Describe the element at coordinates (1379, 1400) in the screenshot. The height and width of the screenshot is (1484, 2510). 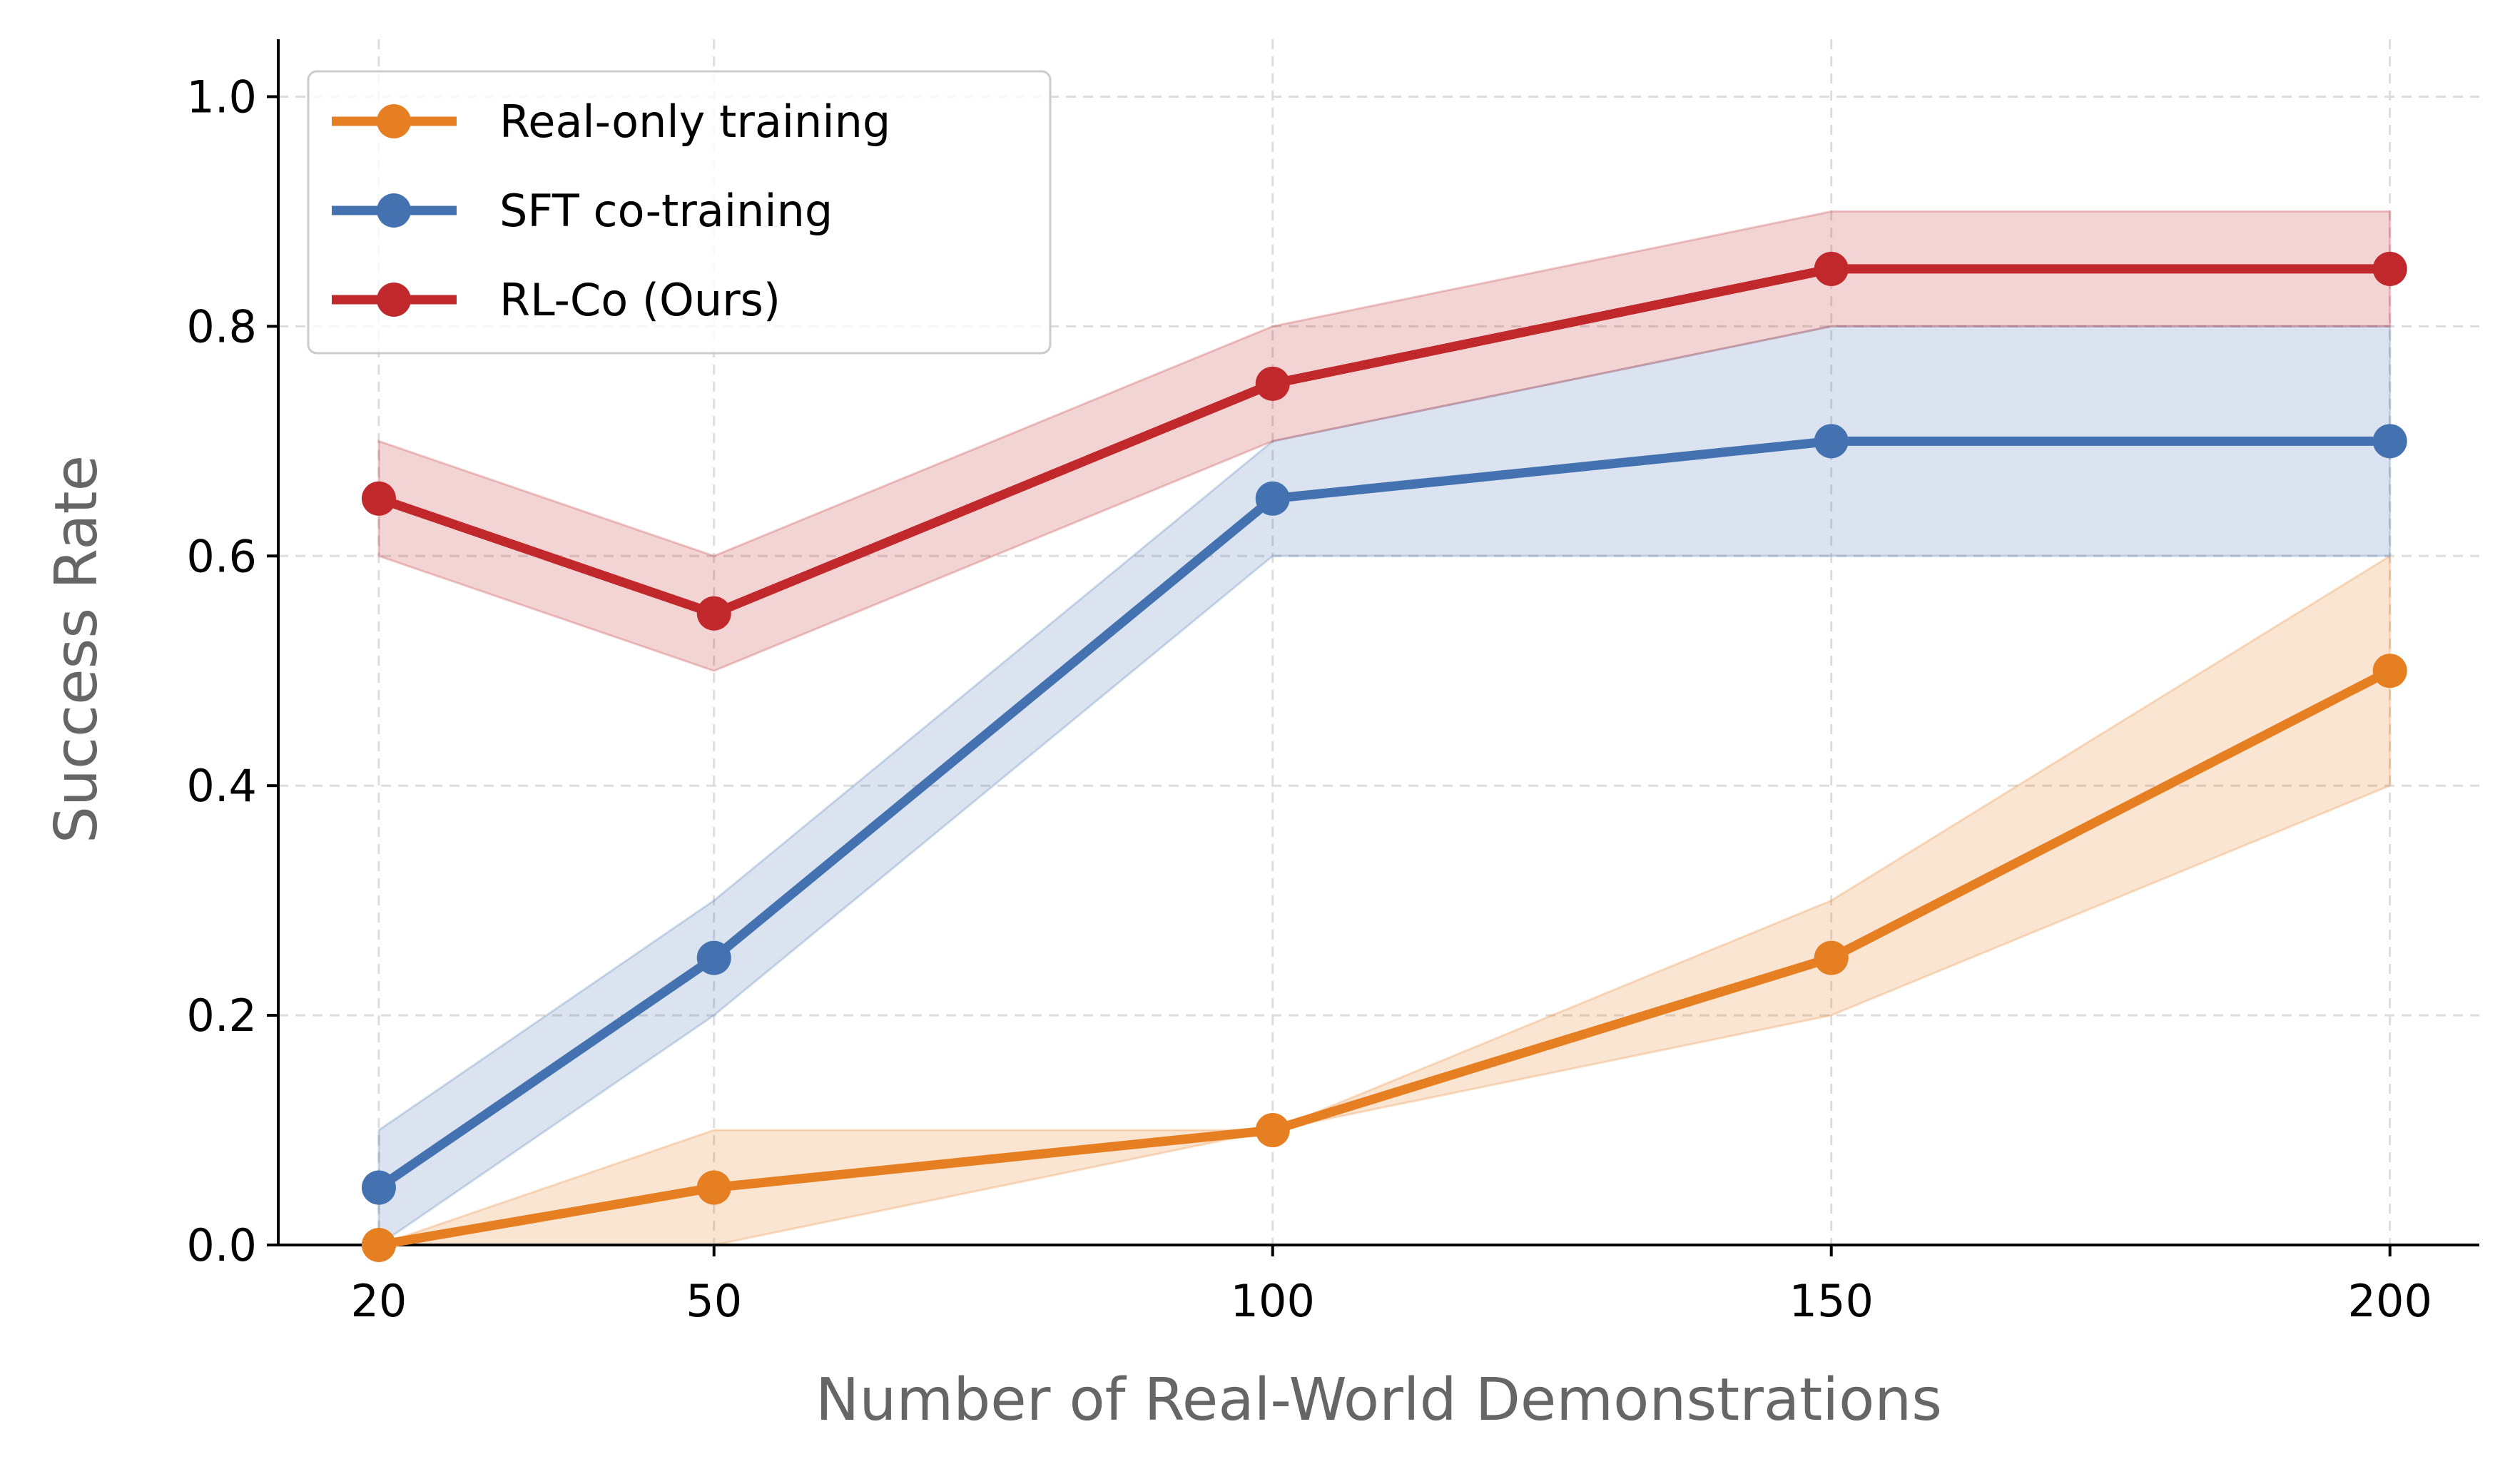
I see `x-axis-title: Number of Real-World Demonstrations` at that location.